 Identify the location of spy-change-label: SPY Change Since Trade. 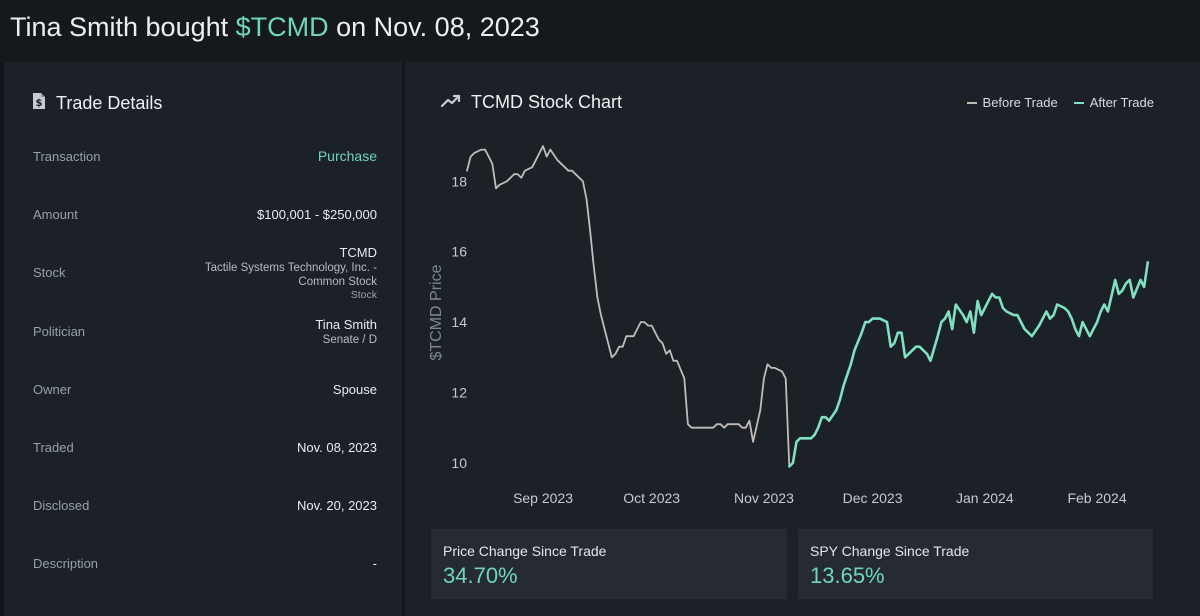
(890, 551).